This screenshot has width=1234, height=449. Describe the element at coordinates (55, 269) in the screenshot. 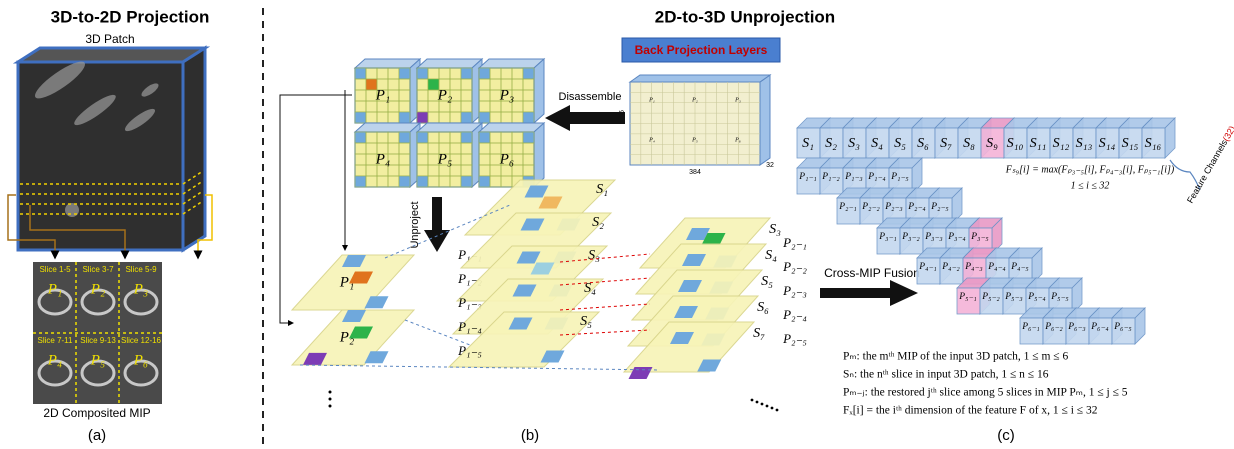

I see `mip-slice-range: Slice 1-5` at that location.